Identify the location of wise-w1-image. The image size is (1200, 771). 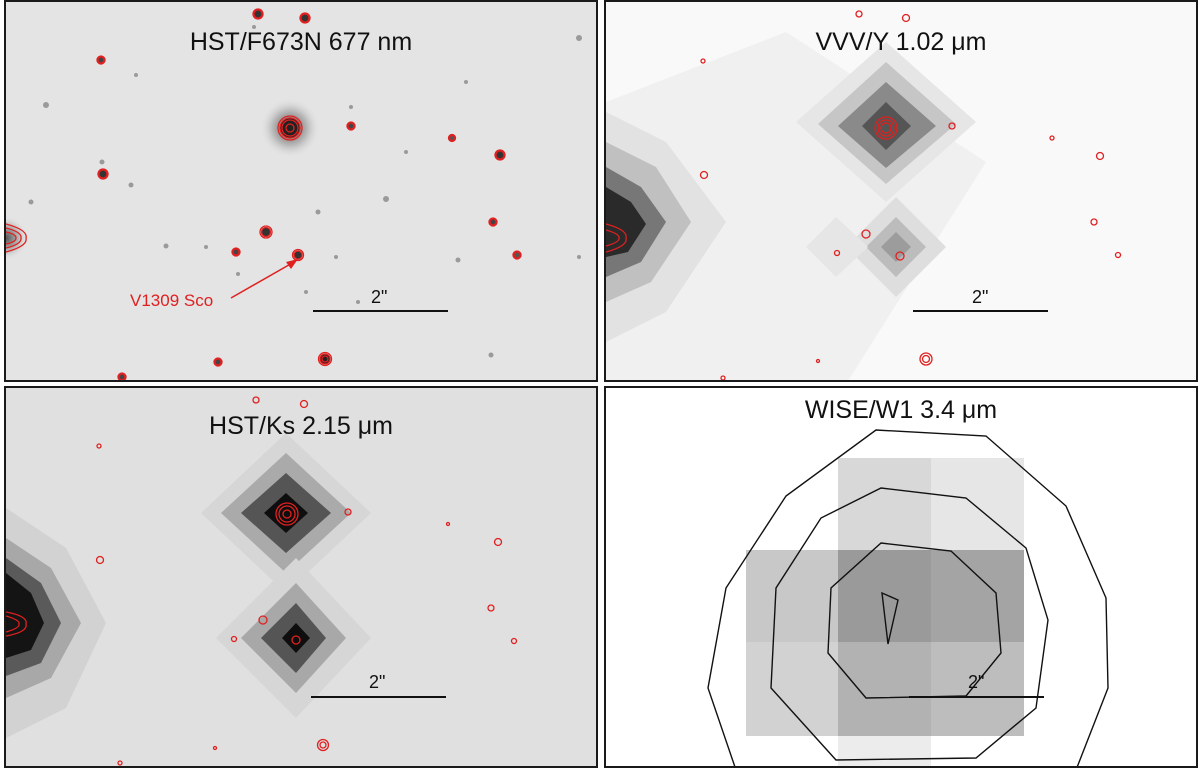
(908, 597).